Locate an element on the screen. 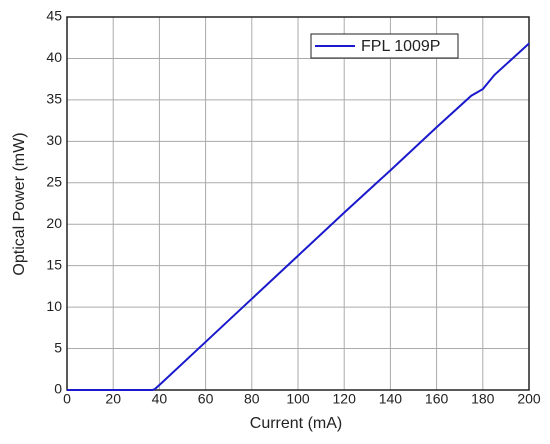 This screenshot has width=550, height=444. y-tick-label: 10 is located at coordinates (54, 306).